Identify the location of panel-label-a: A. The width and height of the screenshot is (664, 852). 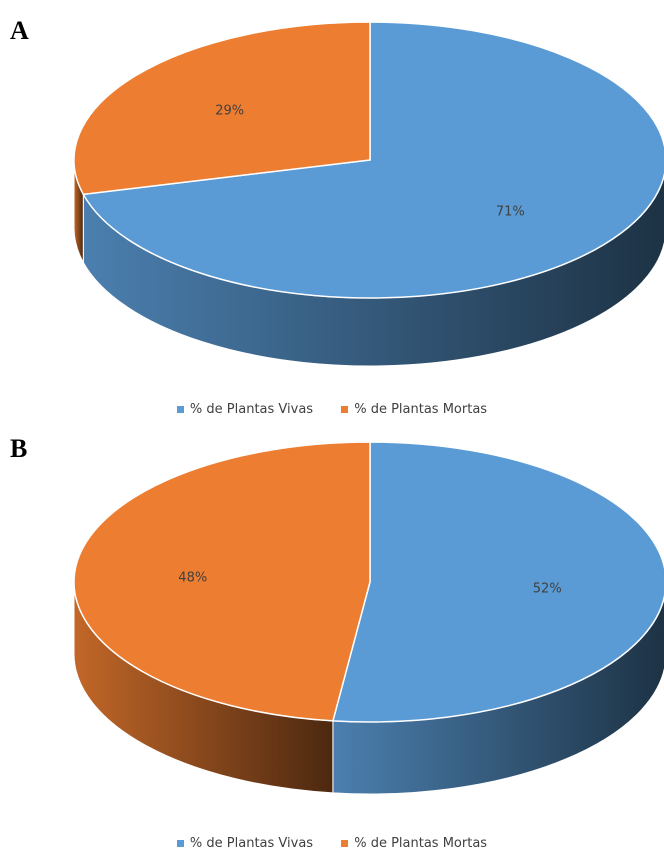
(19, 30).